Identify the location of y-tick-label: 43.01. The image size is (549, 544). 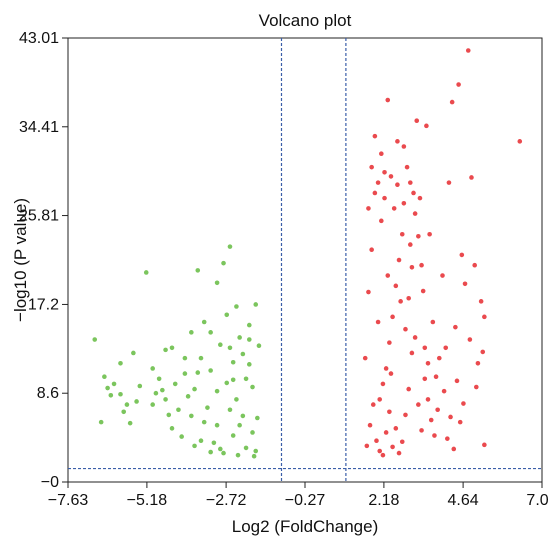
(39, 38).